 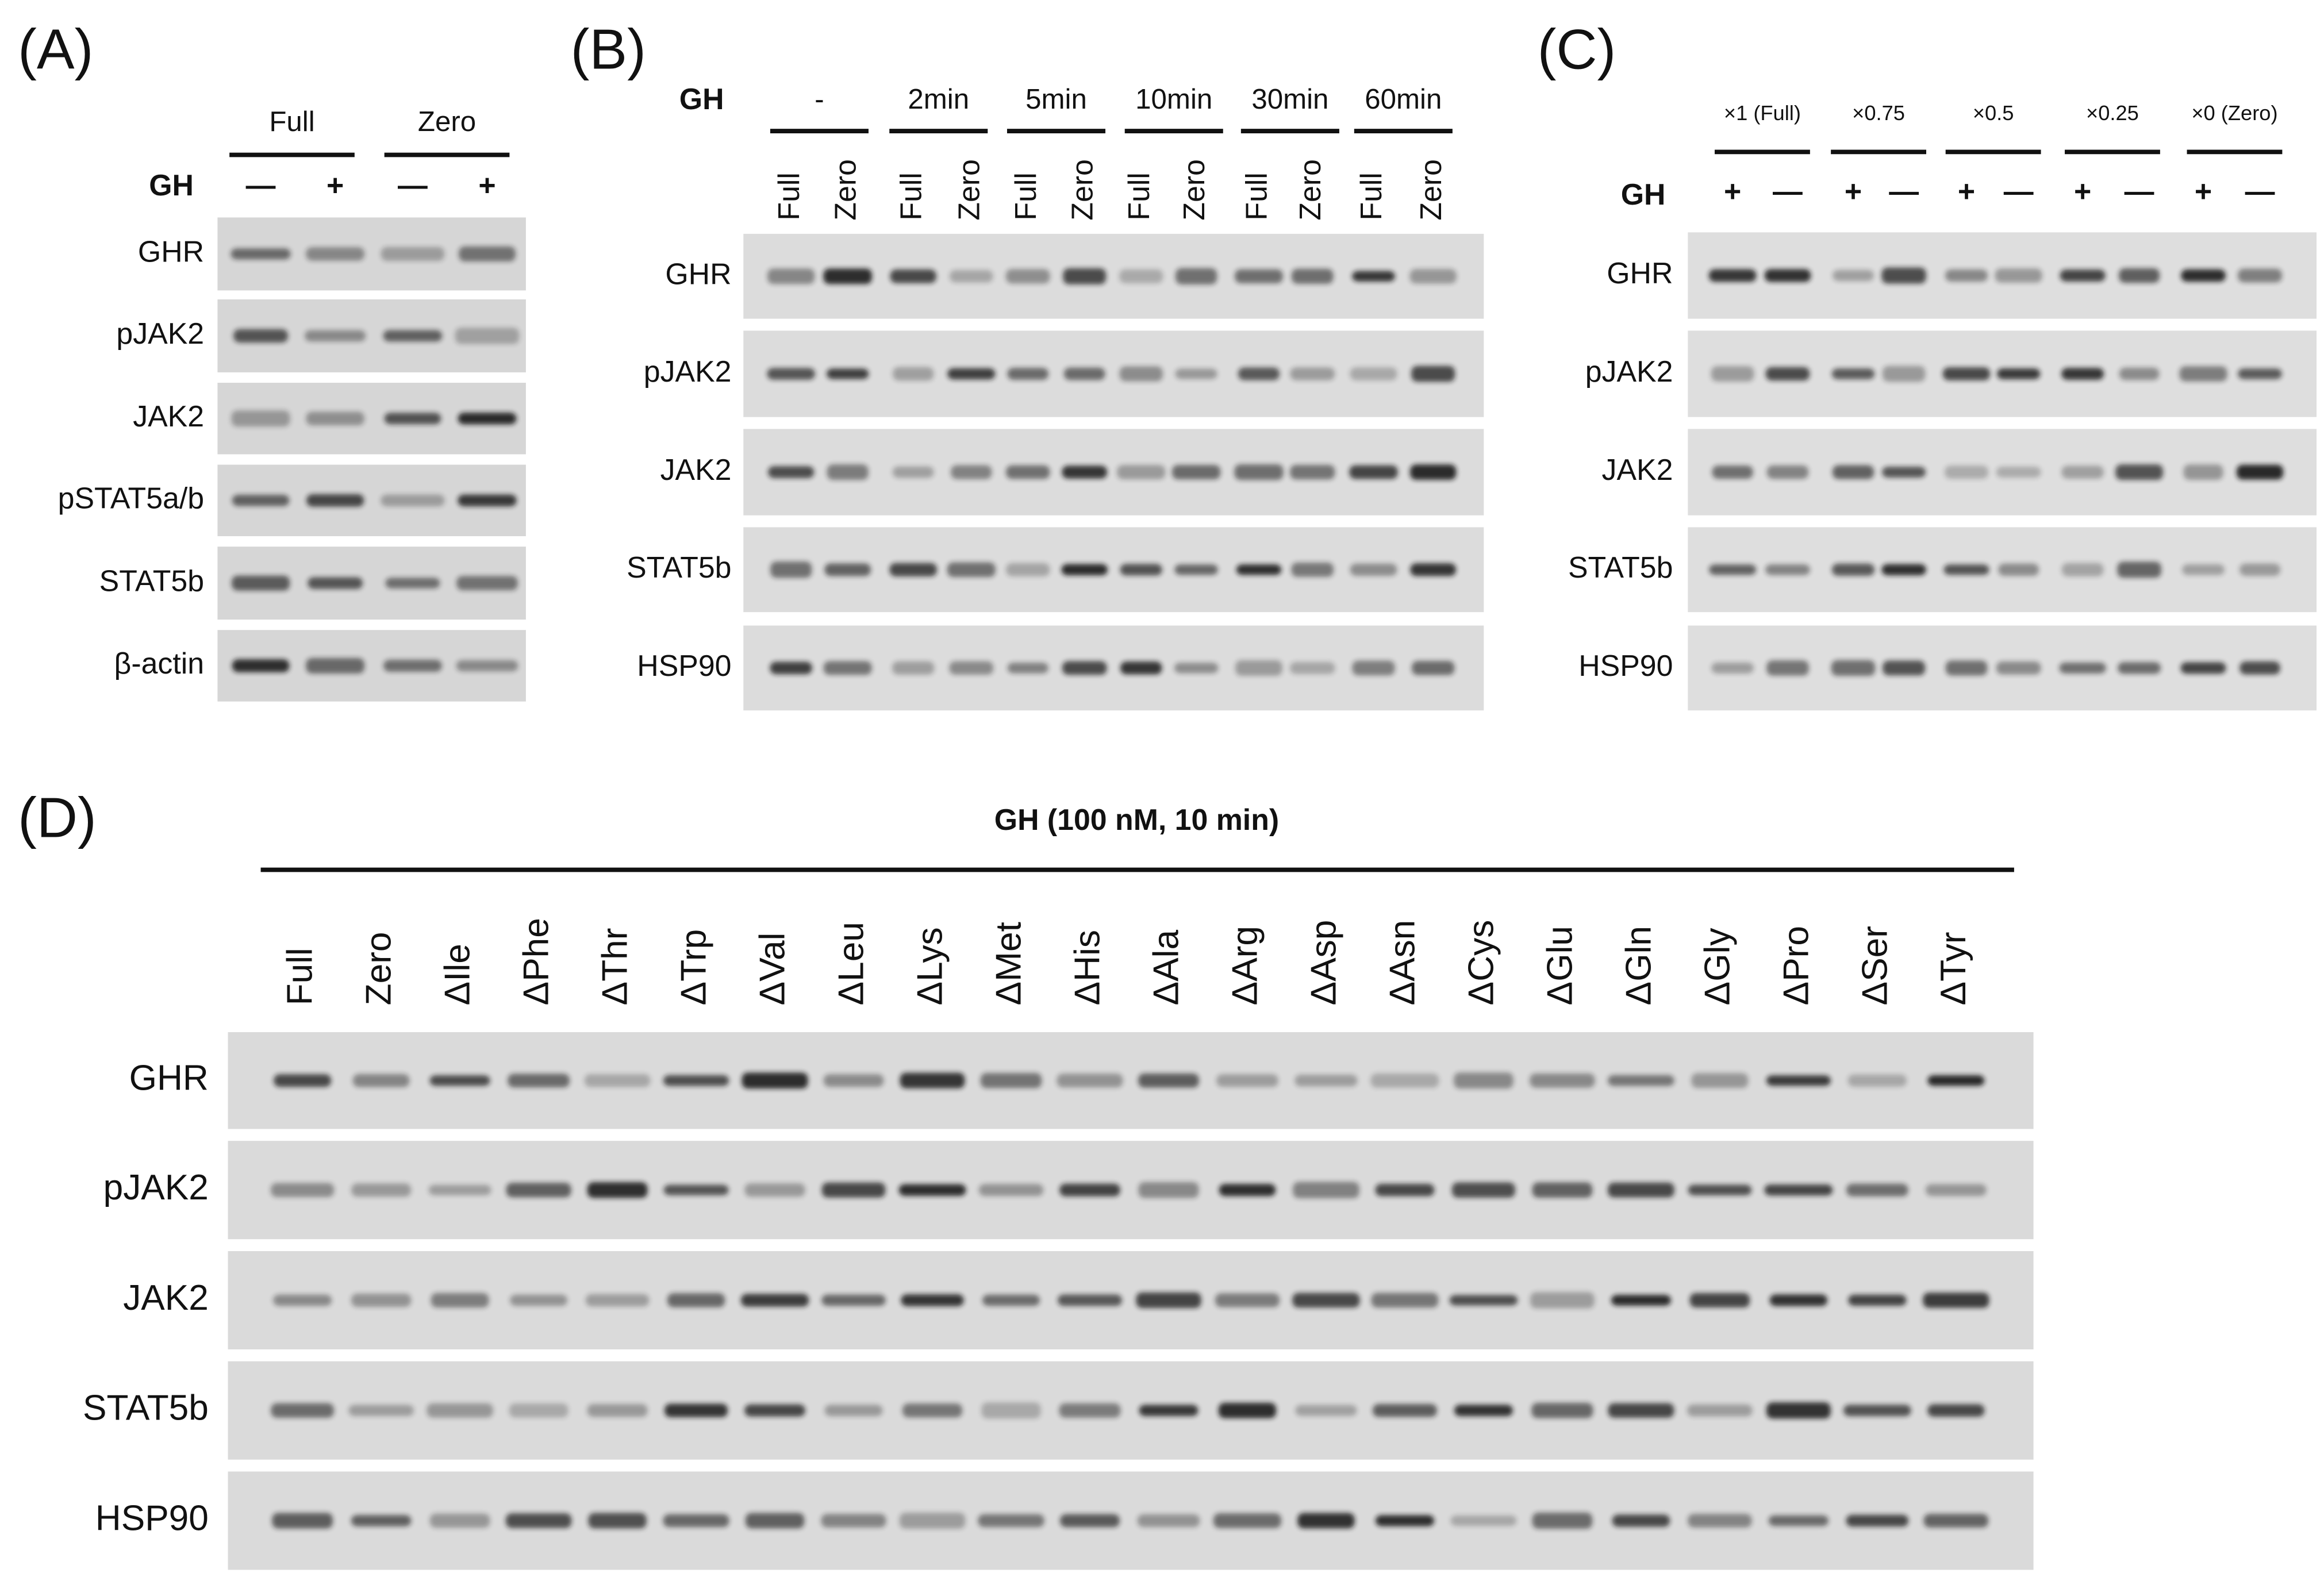 What do you see at coordinates (1717, 967) in the screenshot?
I see `lane-label: ΔGly` at bounding box center [1717, 967].